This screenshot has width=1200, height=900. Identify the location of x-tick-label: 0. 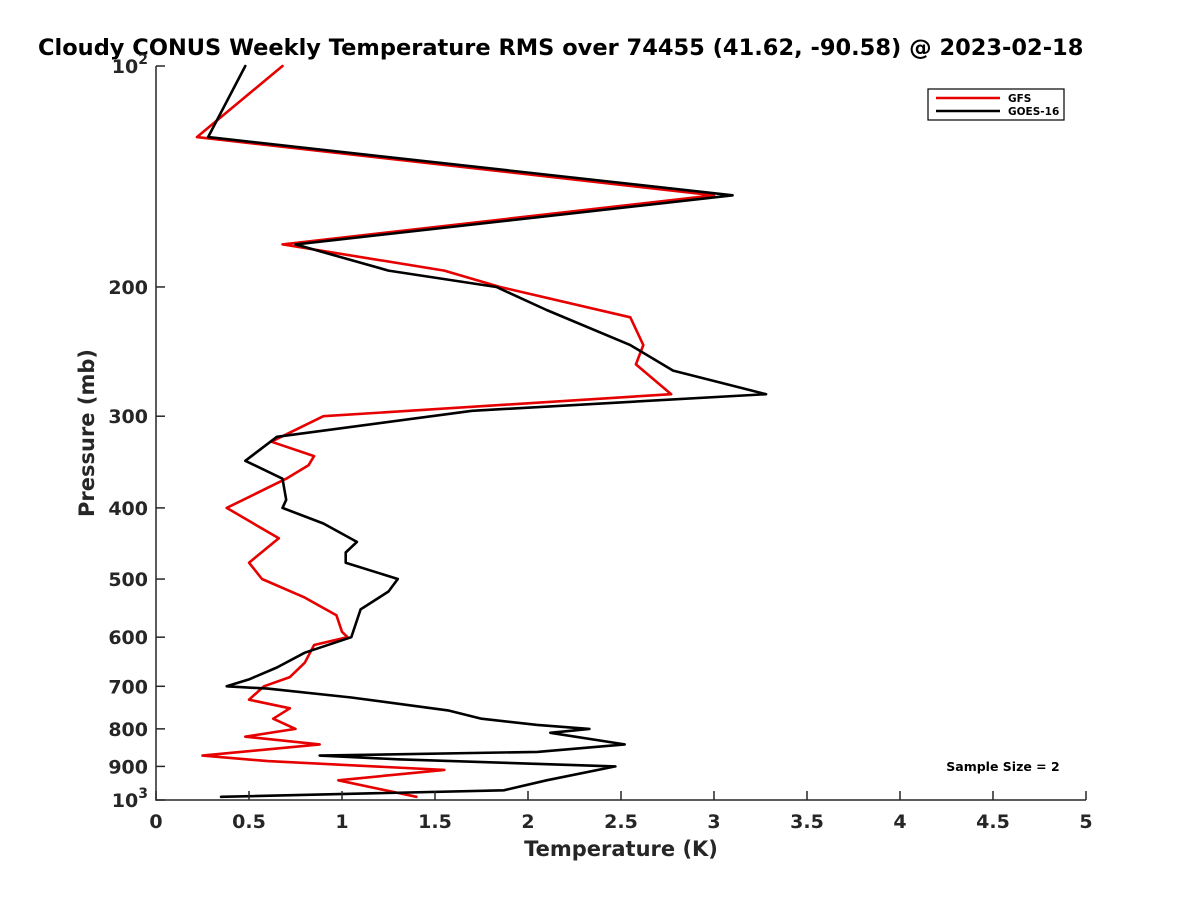
(155, 822).